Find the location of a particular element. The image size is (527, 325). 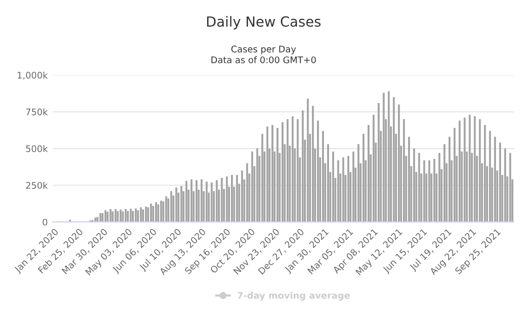

y-tick-label: 0 is located at coordinates (45, 222).